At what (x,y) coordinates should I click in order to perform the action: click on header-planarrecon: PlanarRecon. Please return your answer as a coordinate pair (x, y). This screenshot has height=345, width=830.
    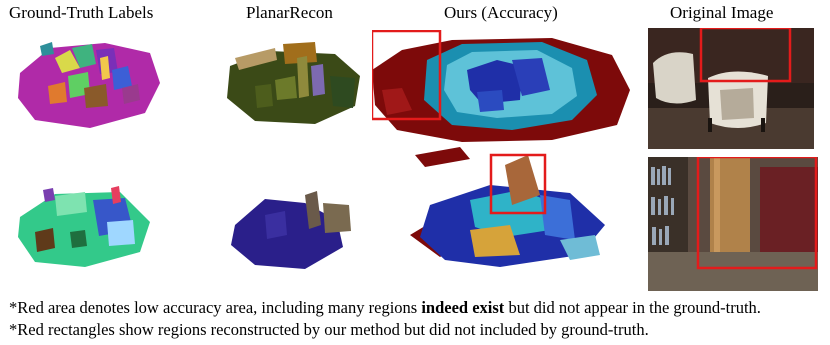
    Looking at the image, I should click on (289, 12).